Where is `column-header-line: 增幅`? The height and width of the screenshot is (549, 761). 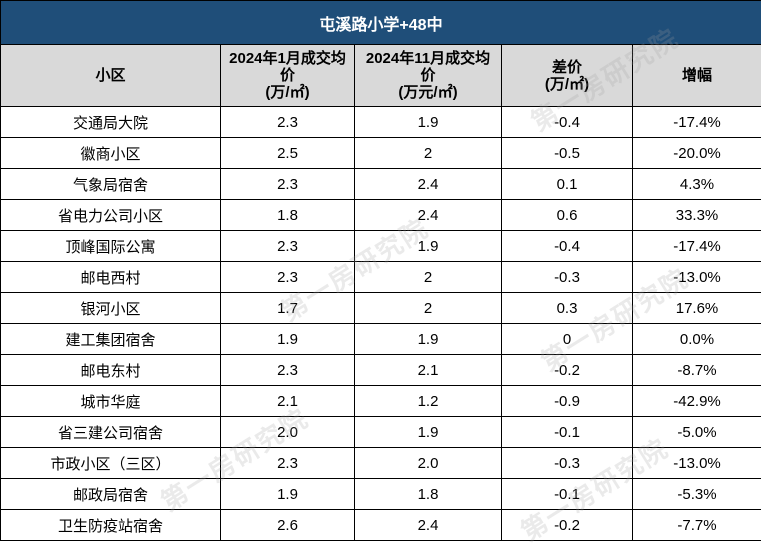
column-header-line: 增幅 is located at coordinates (697, 75).